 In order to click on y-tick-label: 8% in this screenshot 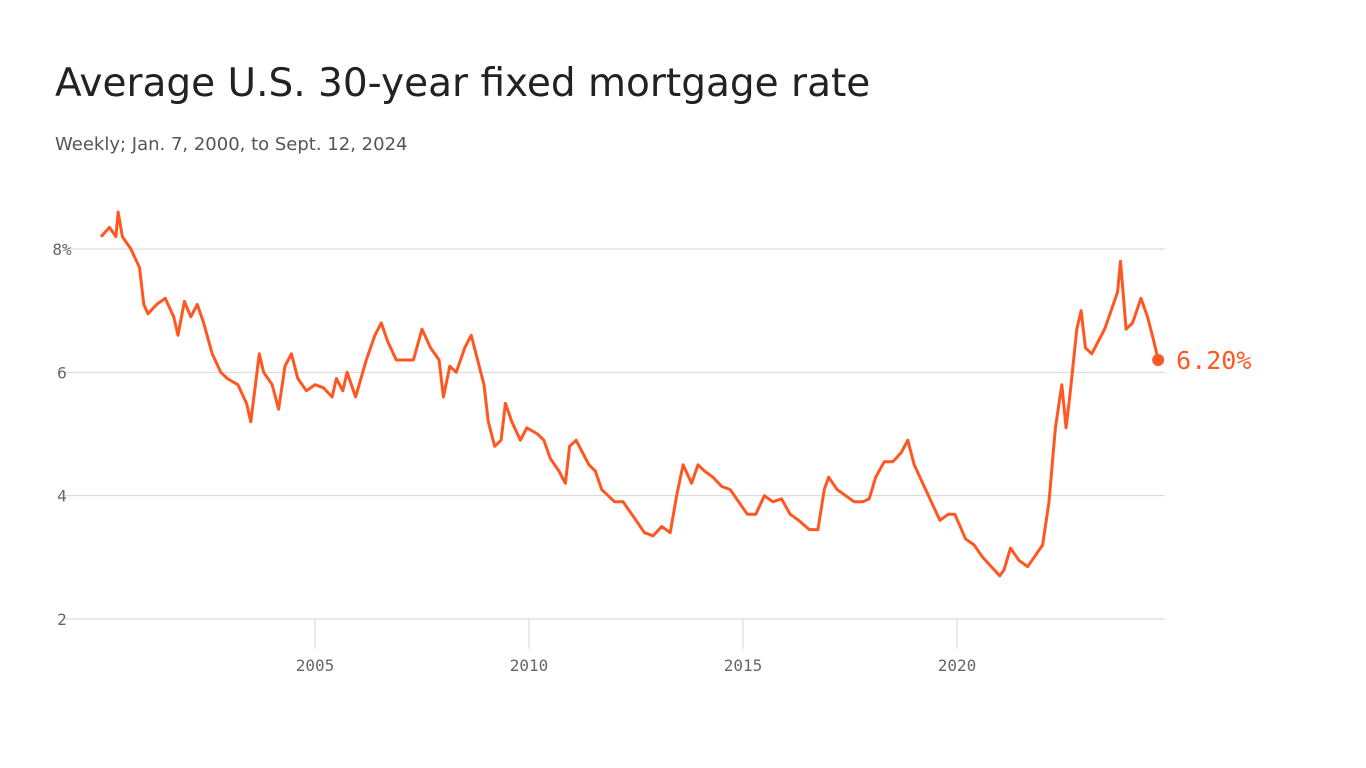, I will do `click(62, 249)`.